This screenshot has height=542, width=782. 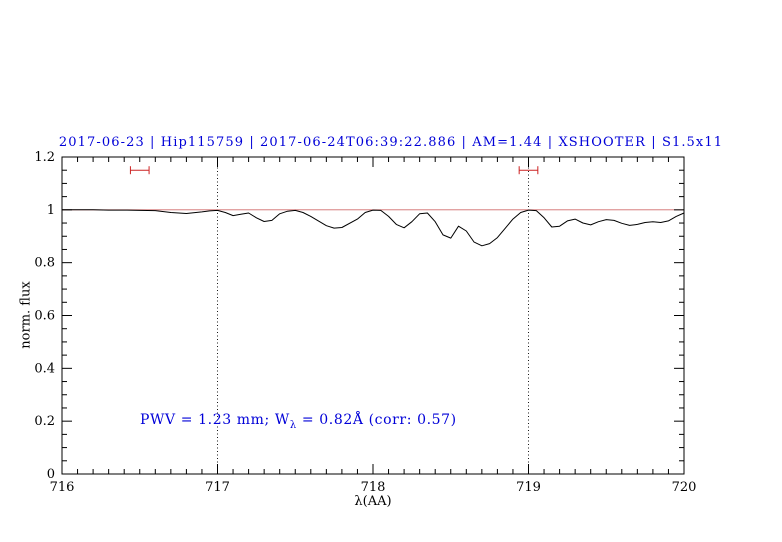 I want to click on pwv-annotation-subscript: λ, so click(x=293, y=425).